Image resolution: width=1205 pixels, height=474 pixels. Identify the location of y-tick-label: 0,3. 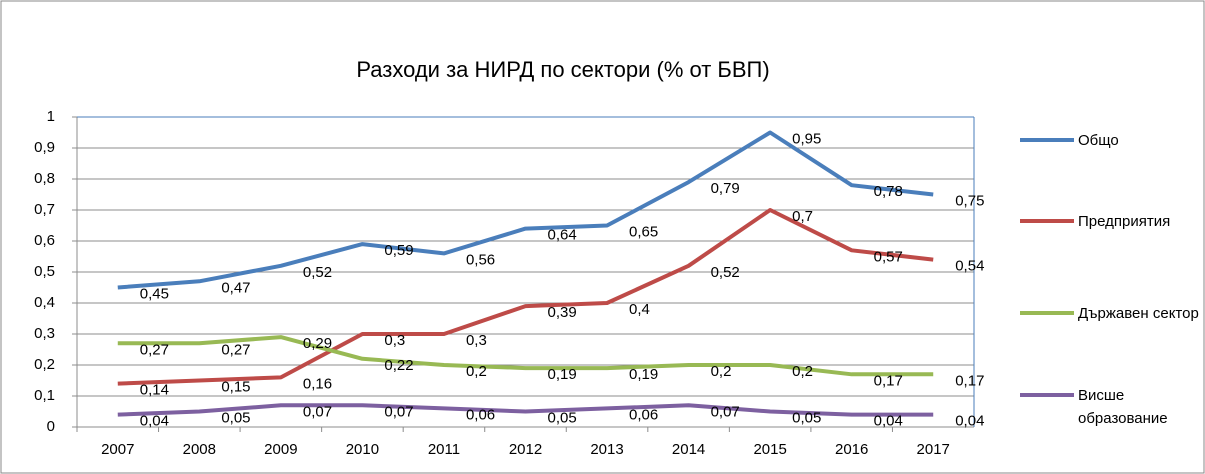
(44, 333).